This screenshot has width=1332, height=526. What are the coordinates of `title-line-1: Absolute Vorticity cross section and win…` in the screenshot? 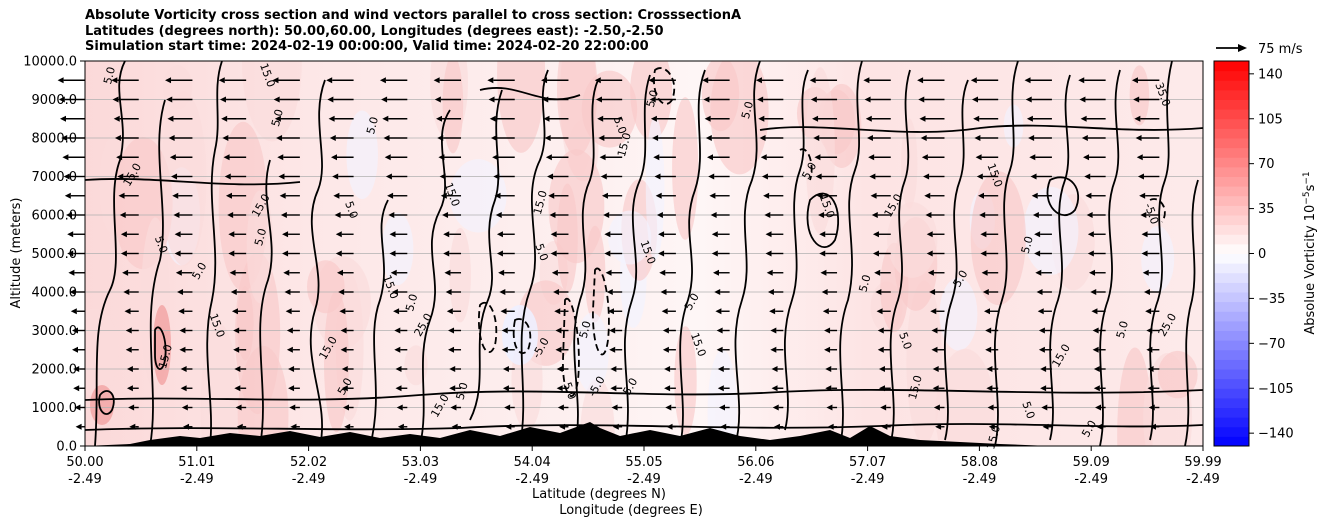 It's located at (413, 15).